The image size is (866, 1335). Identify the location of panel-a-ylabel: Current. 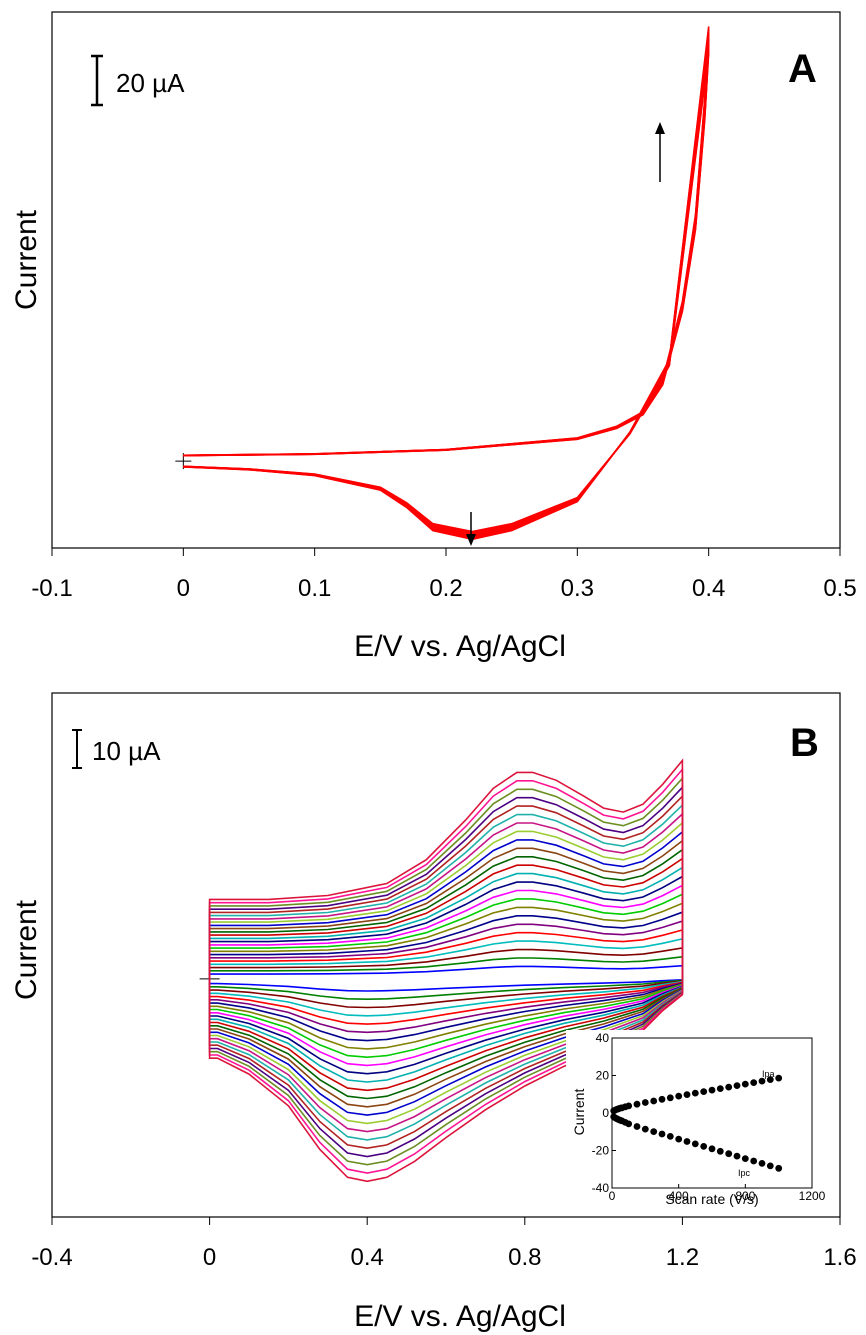
(26, 259).